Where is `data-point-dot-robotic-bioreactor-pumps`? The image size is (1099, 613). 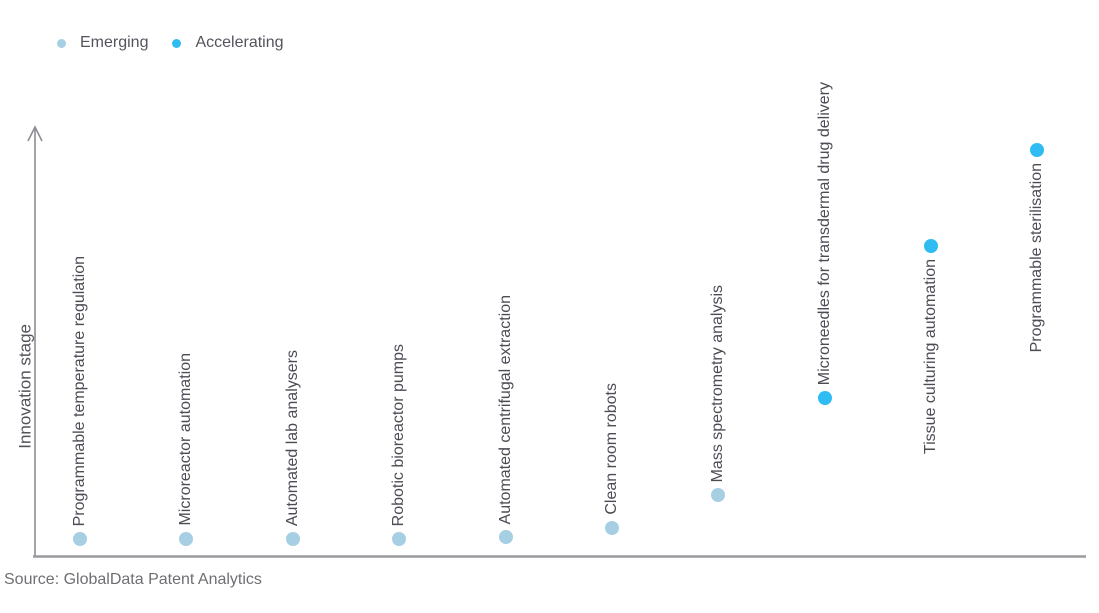 data-point-dot-robotic-bioreactor-pumps is located at coordinates (399, 539).